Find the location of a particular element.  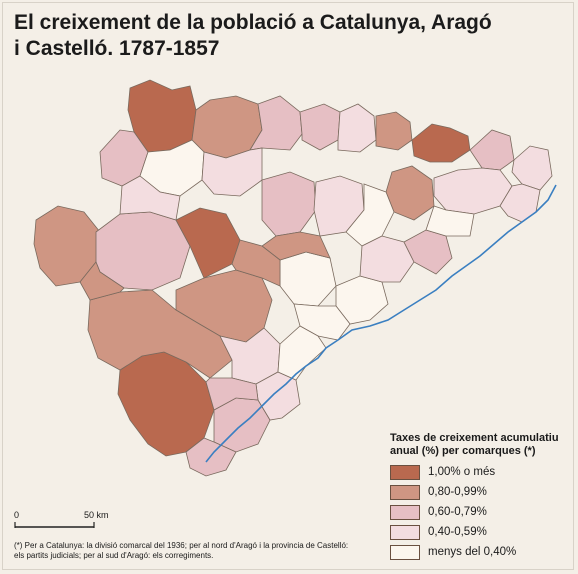

scale-line is located at coordinates (54, 525).